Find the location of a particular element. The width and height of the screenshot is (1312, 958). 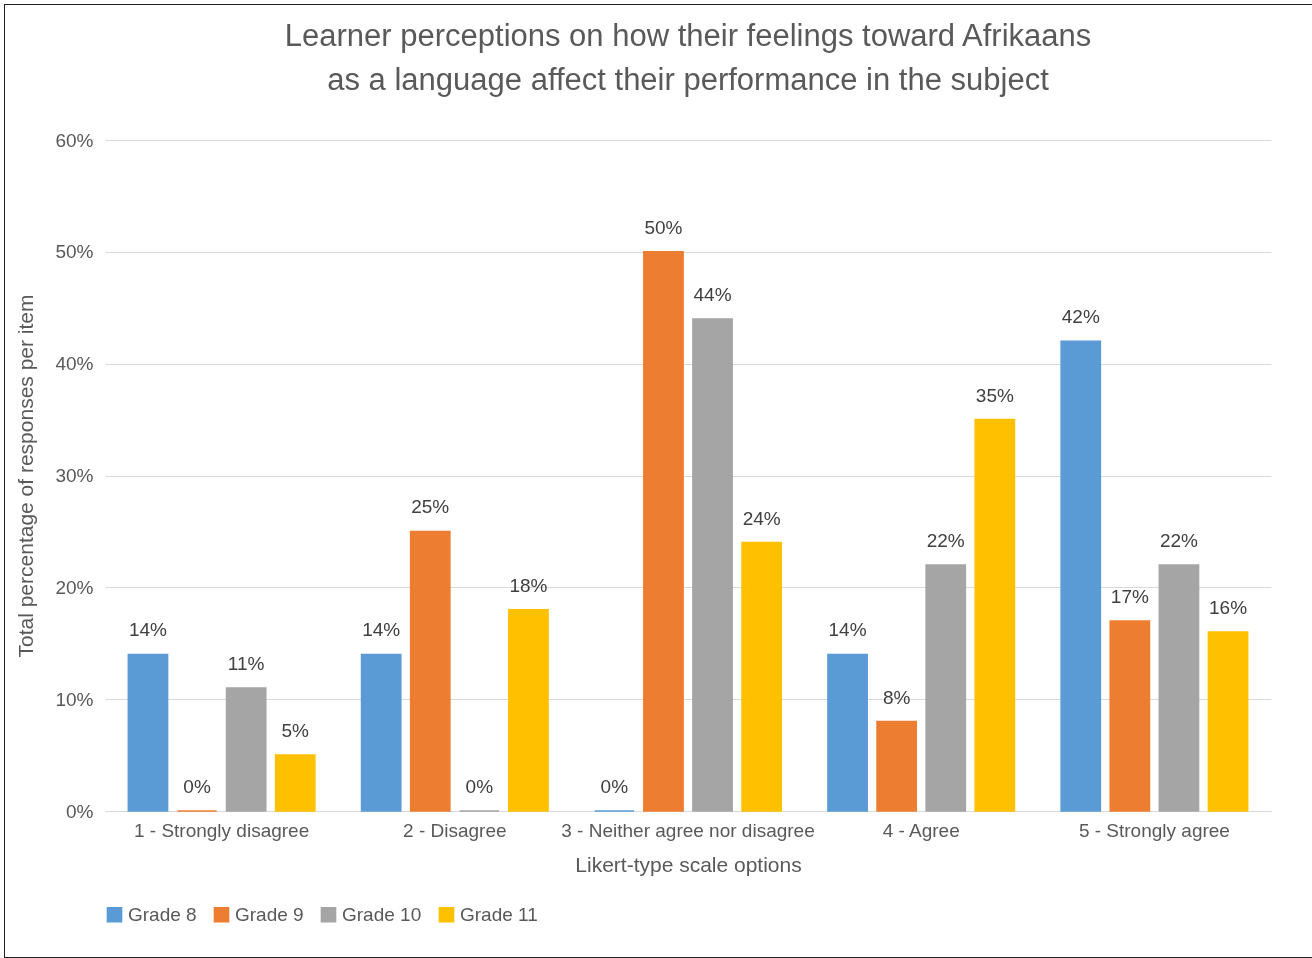

data-label: 16% is located at coordinates (1228, 608).